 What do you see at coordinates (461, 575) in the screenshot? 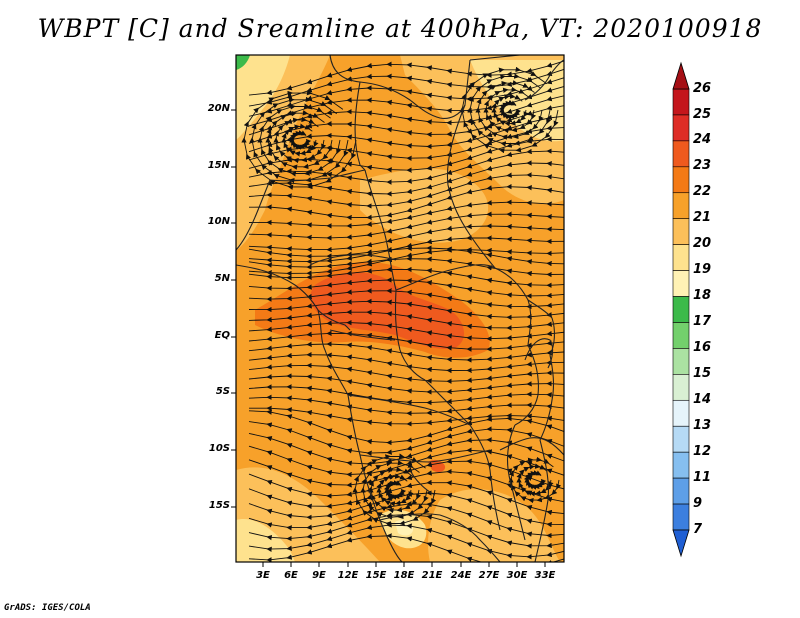
I see `lon-label-24e: 24E` at bounding box center [461, 575].